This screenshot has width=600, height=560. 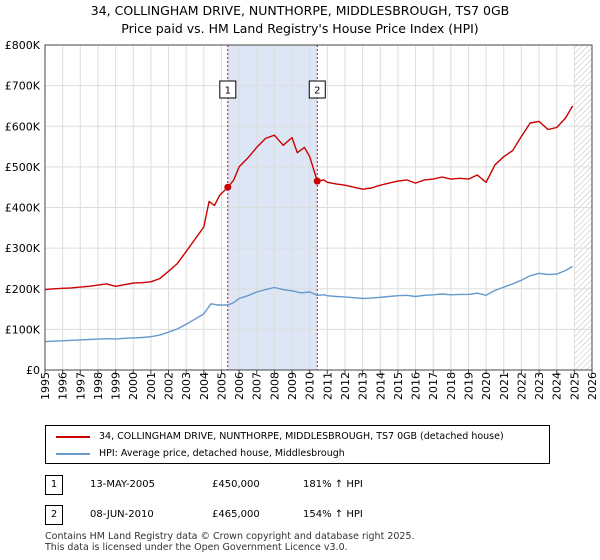 I want to click on x-tick-label: 2003, so click(x=186, y=386).